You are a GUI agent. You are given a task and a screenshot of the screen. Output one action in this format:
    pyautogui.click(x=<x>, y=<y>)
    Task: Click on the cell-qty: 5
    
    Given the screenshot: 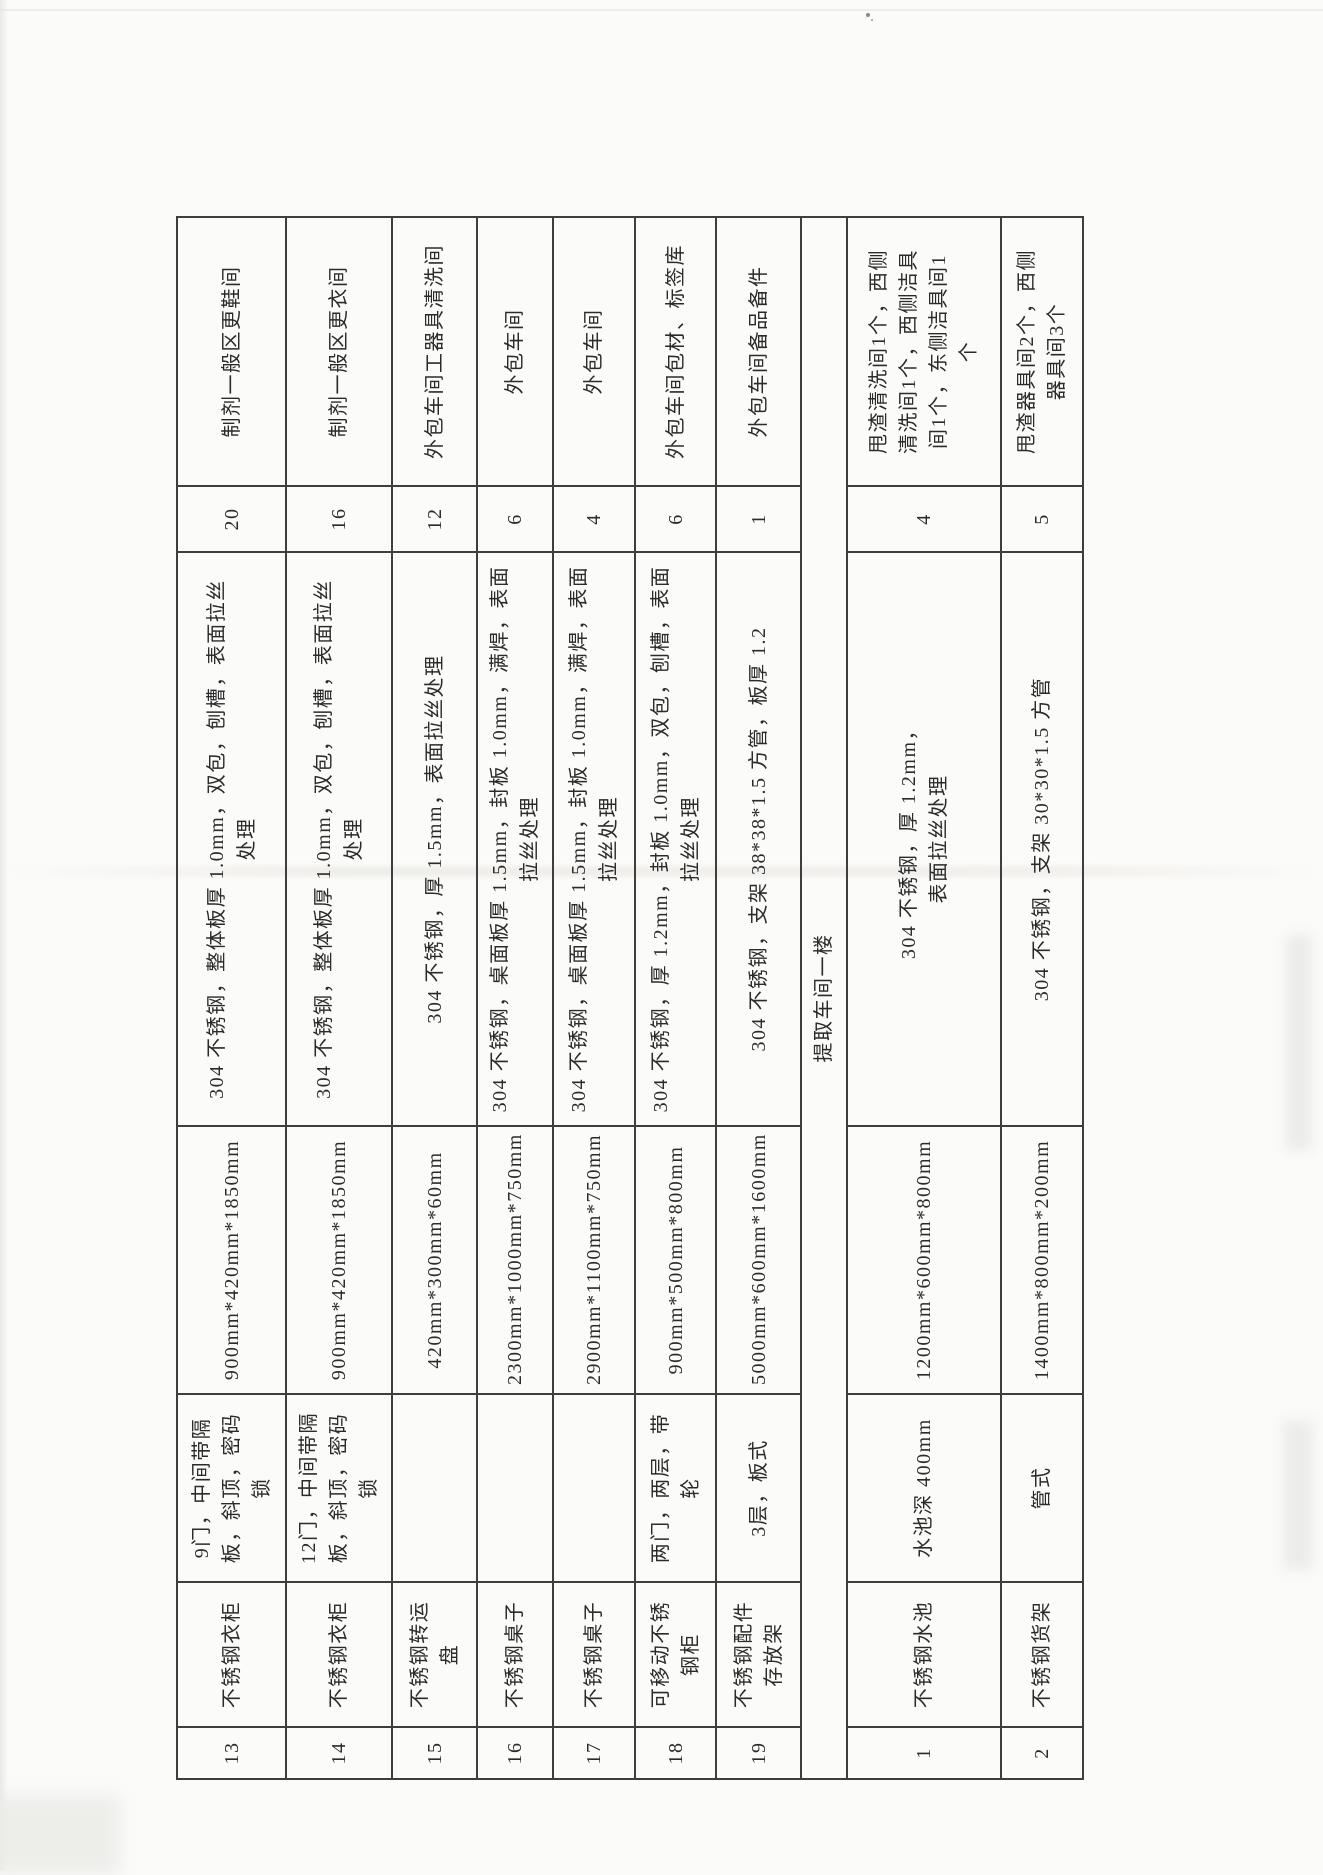 What is the action you would take?
    pyautogui.click(x=1042, y=519)
    